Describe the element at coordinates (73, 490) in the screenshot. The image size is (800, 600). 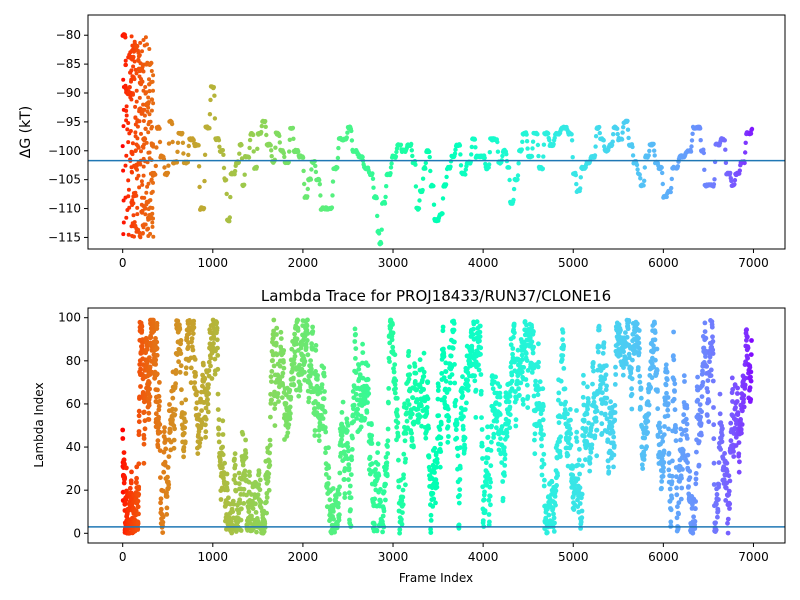
I see `y-tick-label: 20` at that location.